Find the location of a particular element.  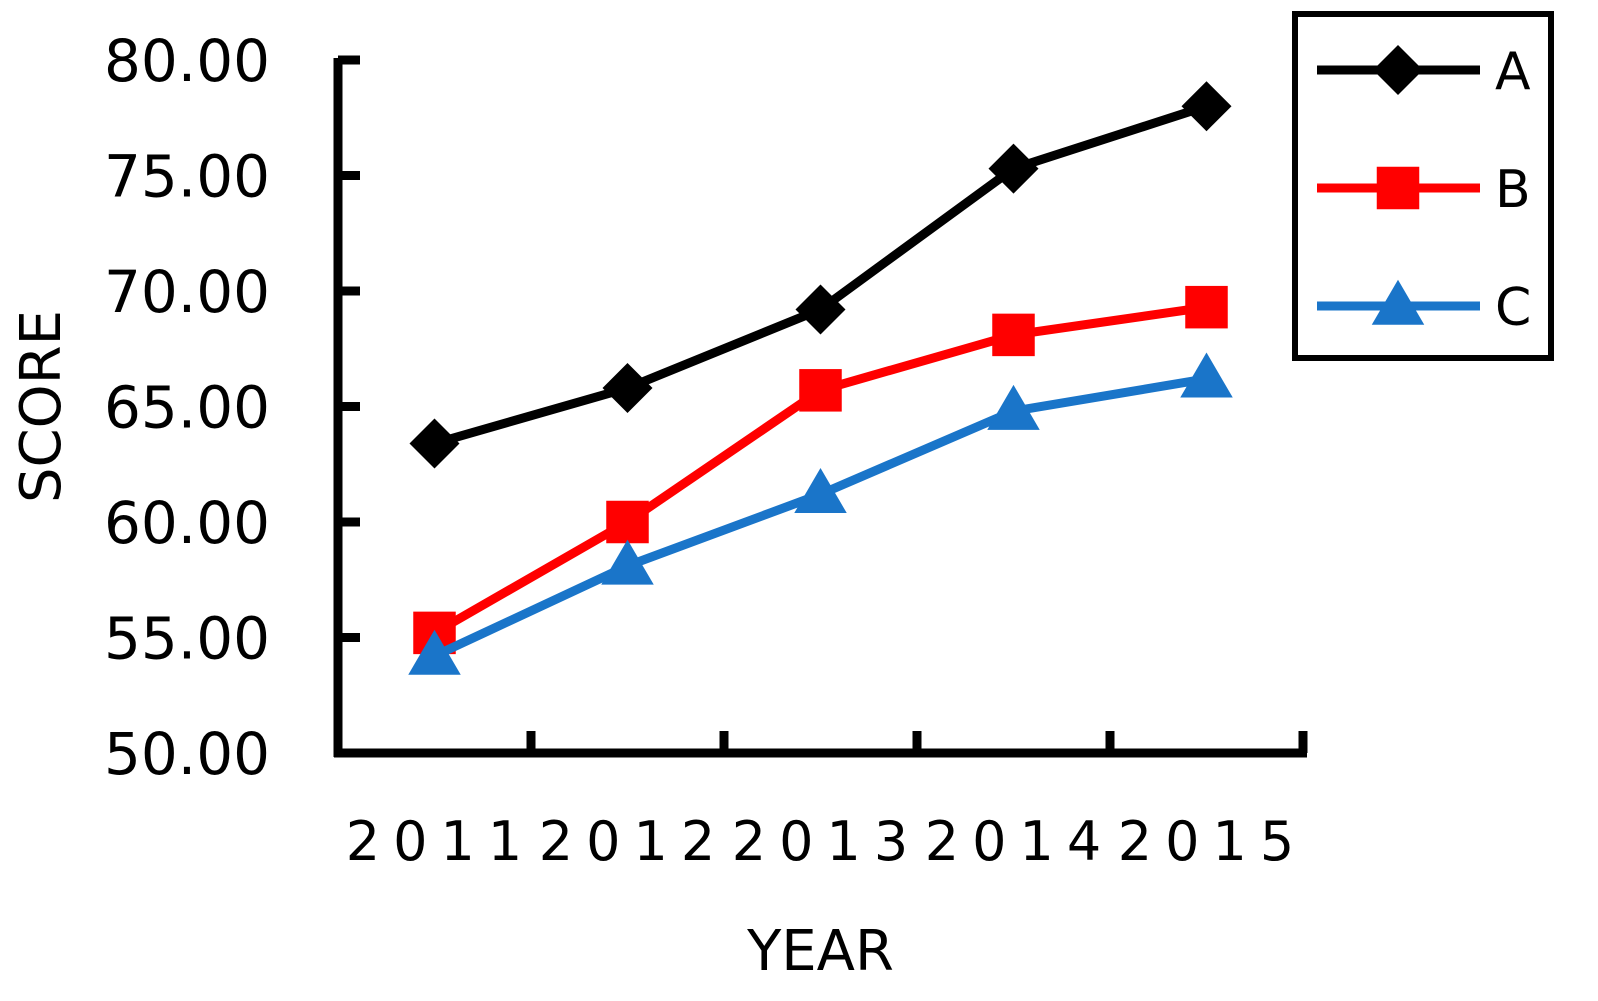

x-tick-label: 2014 is located at coordinates (1019, 841).